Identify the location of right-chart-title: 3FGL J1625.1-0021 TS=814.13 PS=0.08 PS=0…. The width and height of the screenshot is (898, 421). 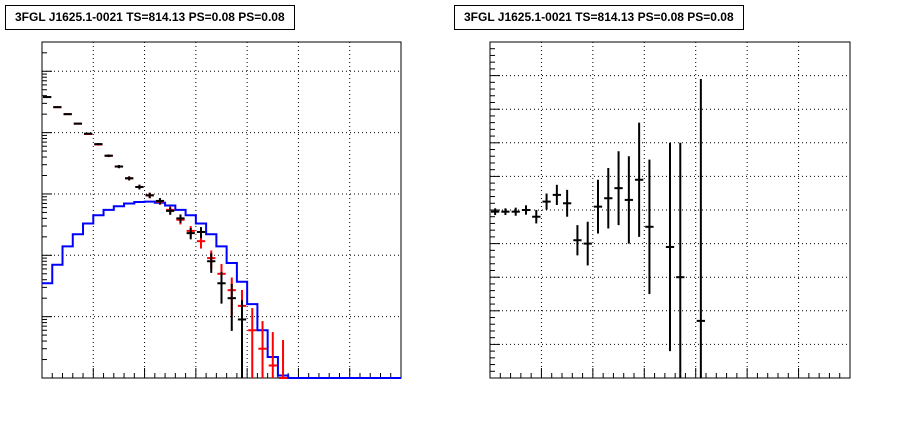
(599, 17).